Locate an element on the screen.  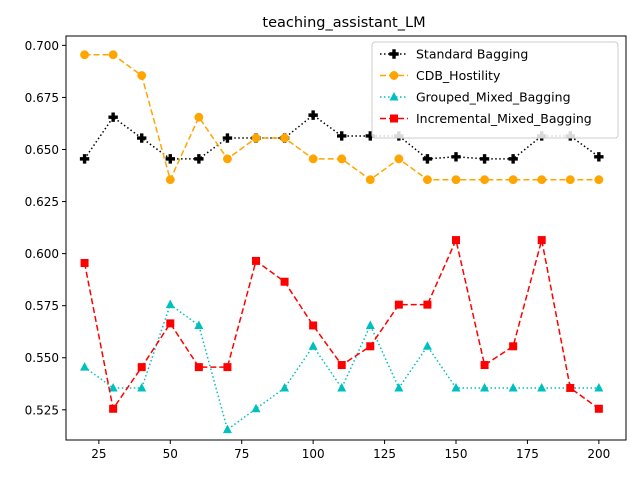
x-tick-label: 100 is located at coordinates (313, 454).